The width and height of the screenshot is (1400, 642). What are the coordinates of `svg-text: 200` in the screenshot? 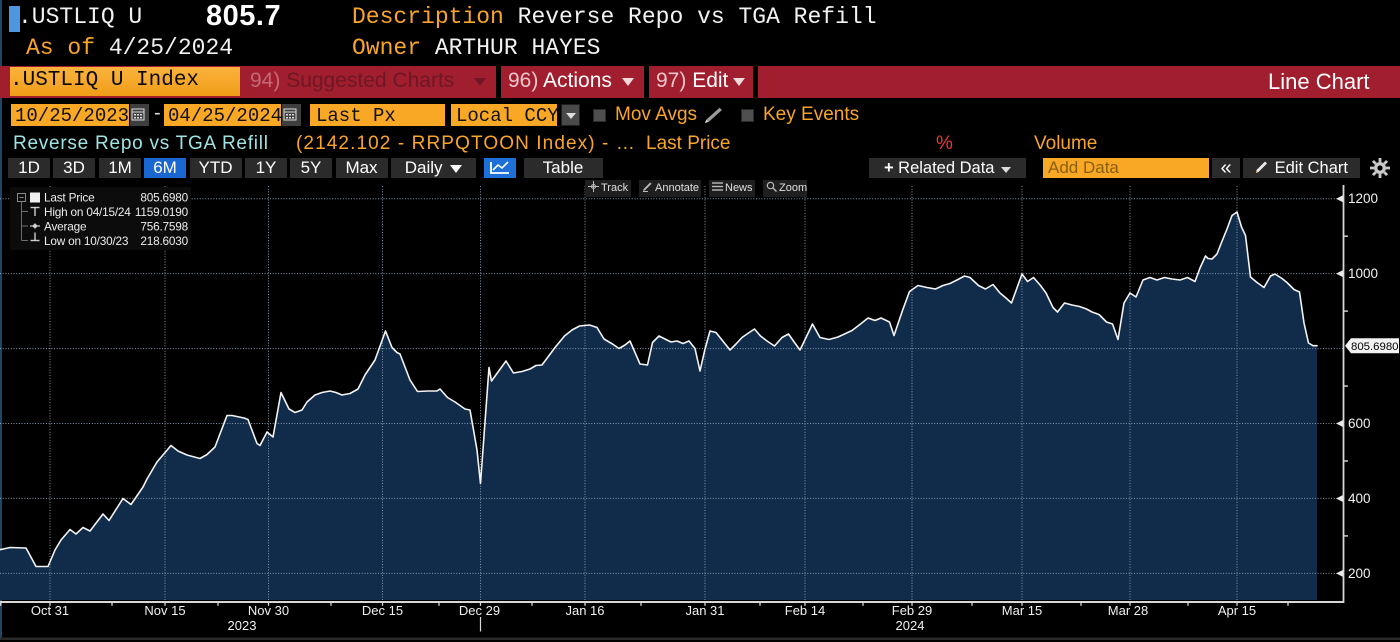 It's located at (1359, 573).